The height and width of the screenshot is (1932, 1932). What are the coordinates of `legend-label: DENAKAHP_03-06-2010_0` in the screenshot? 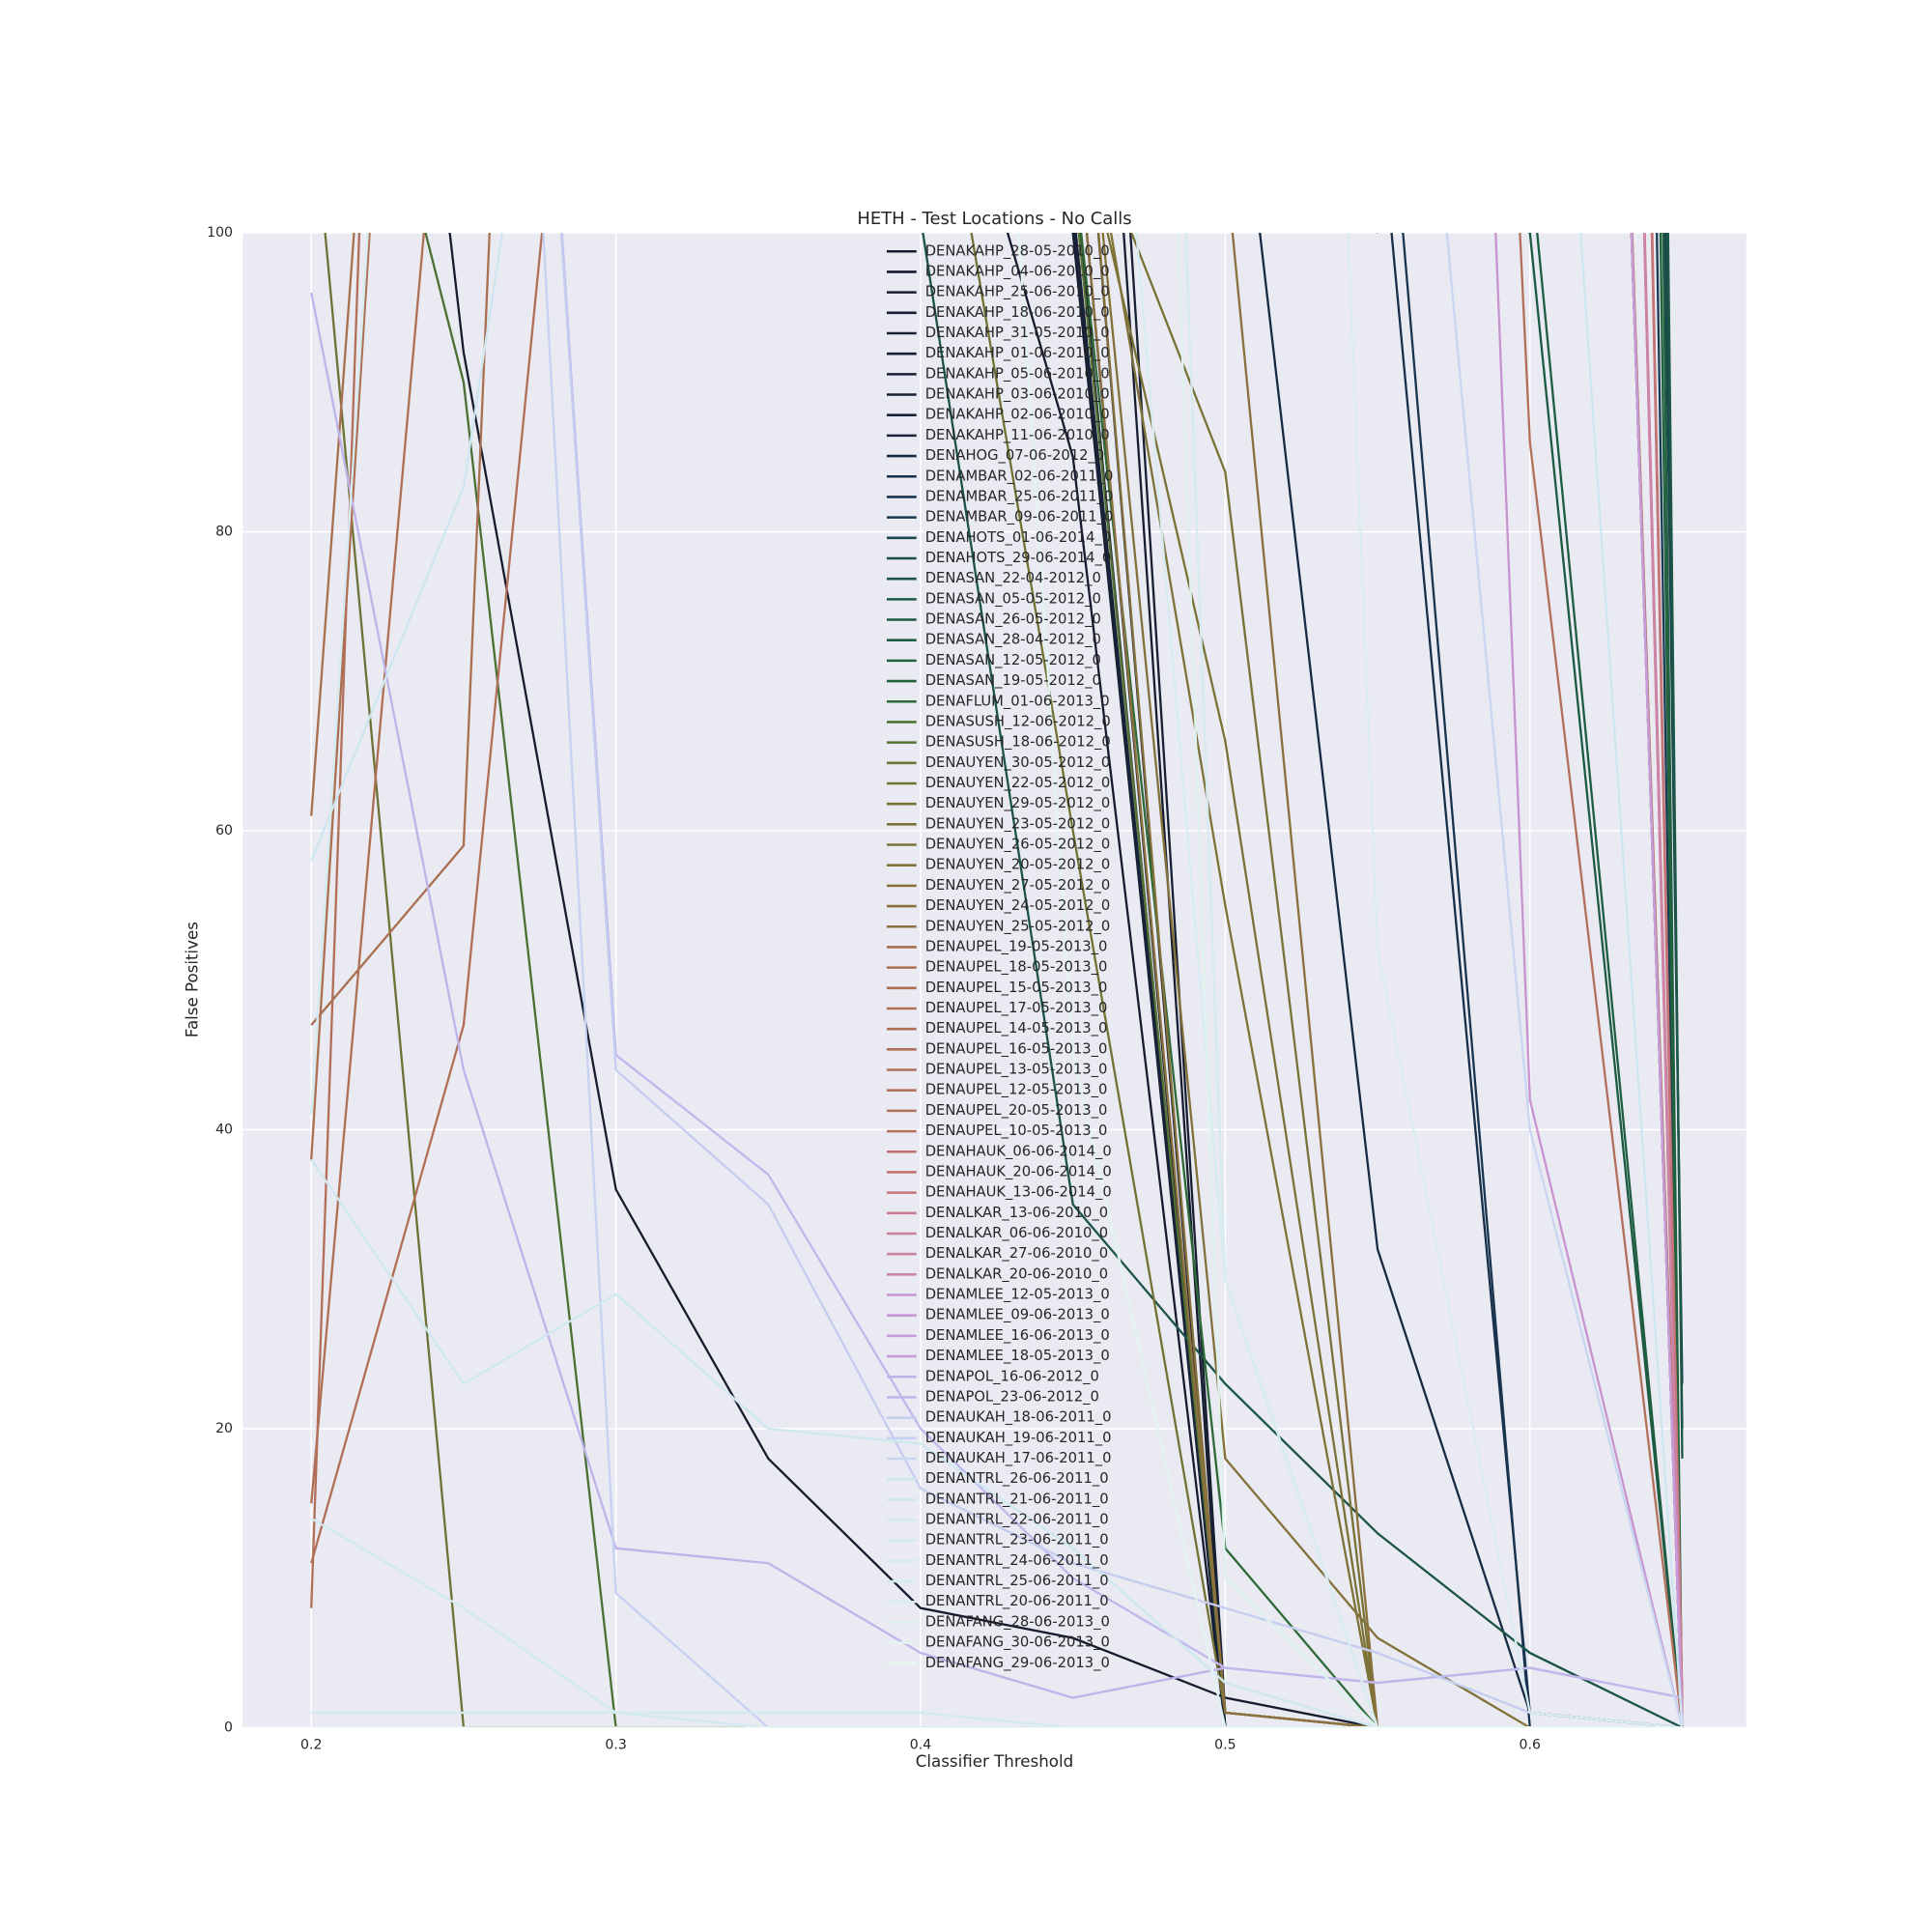 It's located at (1018, 394).